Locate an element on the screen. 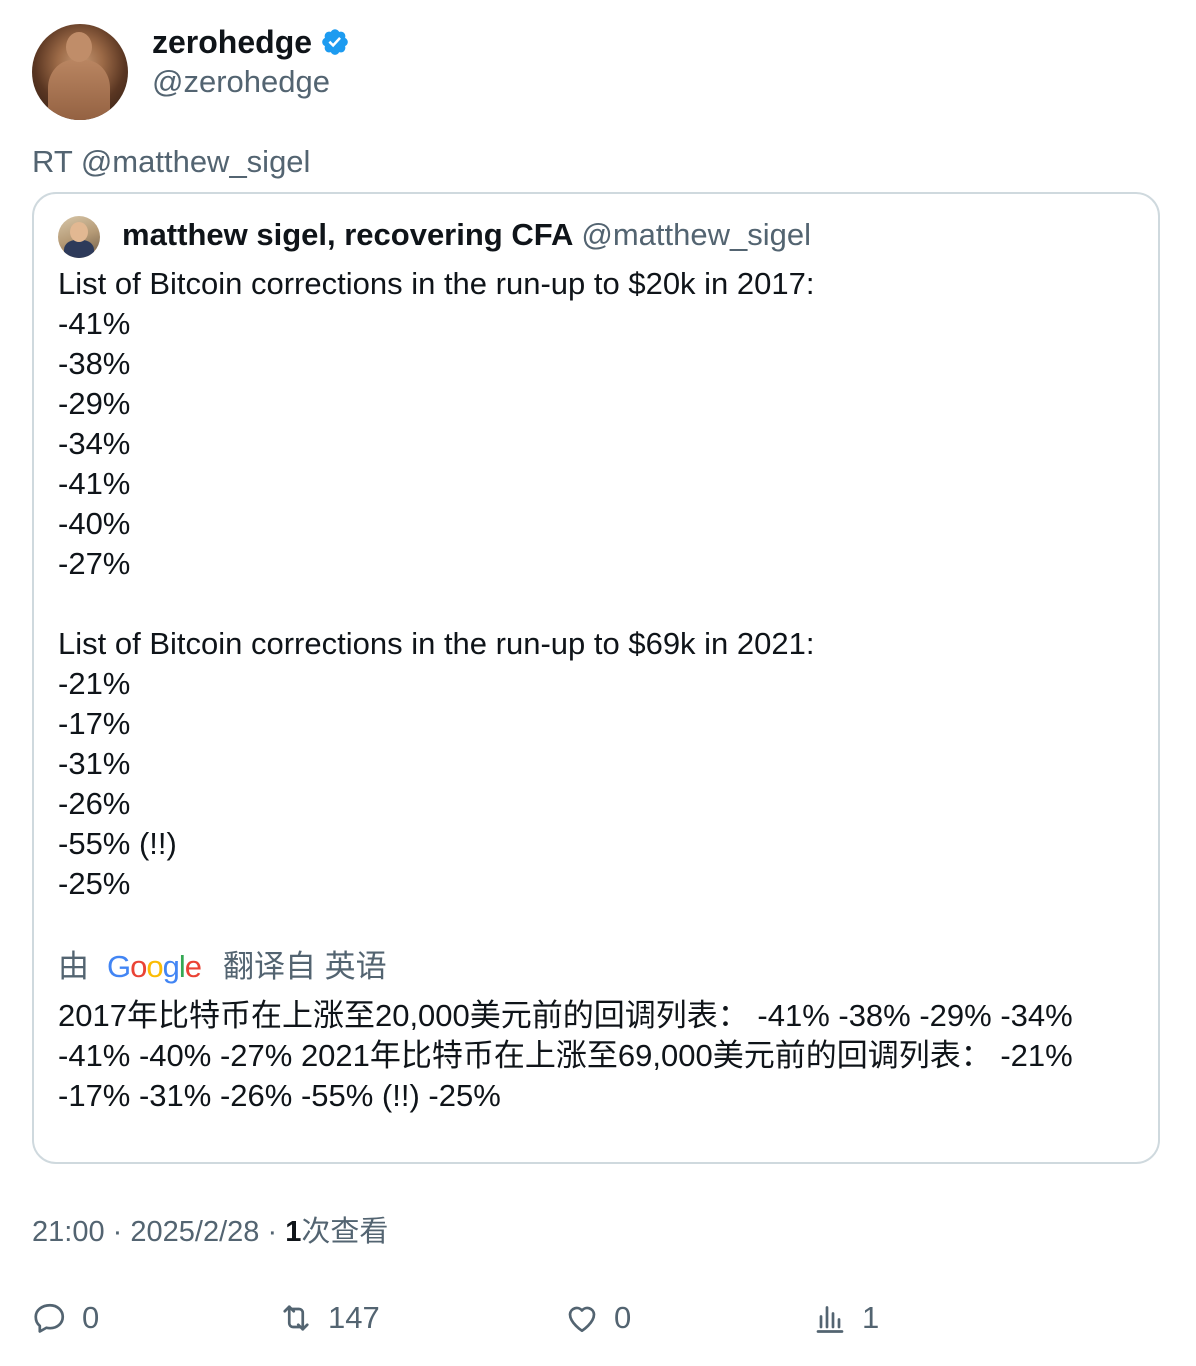 The width and height of the screenshot is (1196, 1366). retweet-count: 147 is located at coordinates (354, 1317).